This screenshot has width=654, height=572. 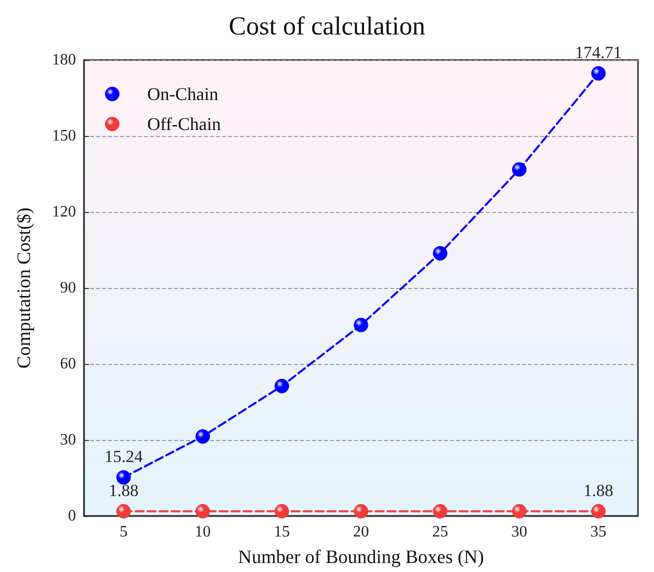 I want to click on y-tick-label: 180, so click(x=64, y=60).